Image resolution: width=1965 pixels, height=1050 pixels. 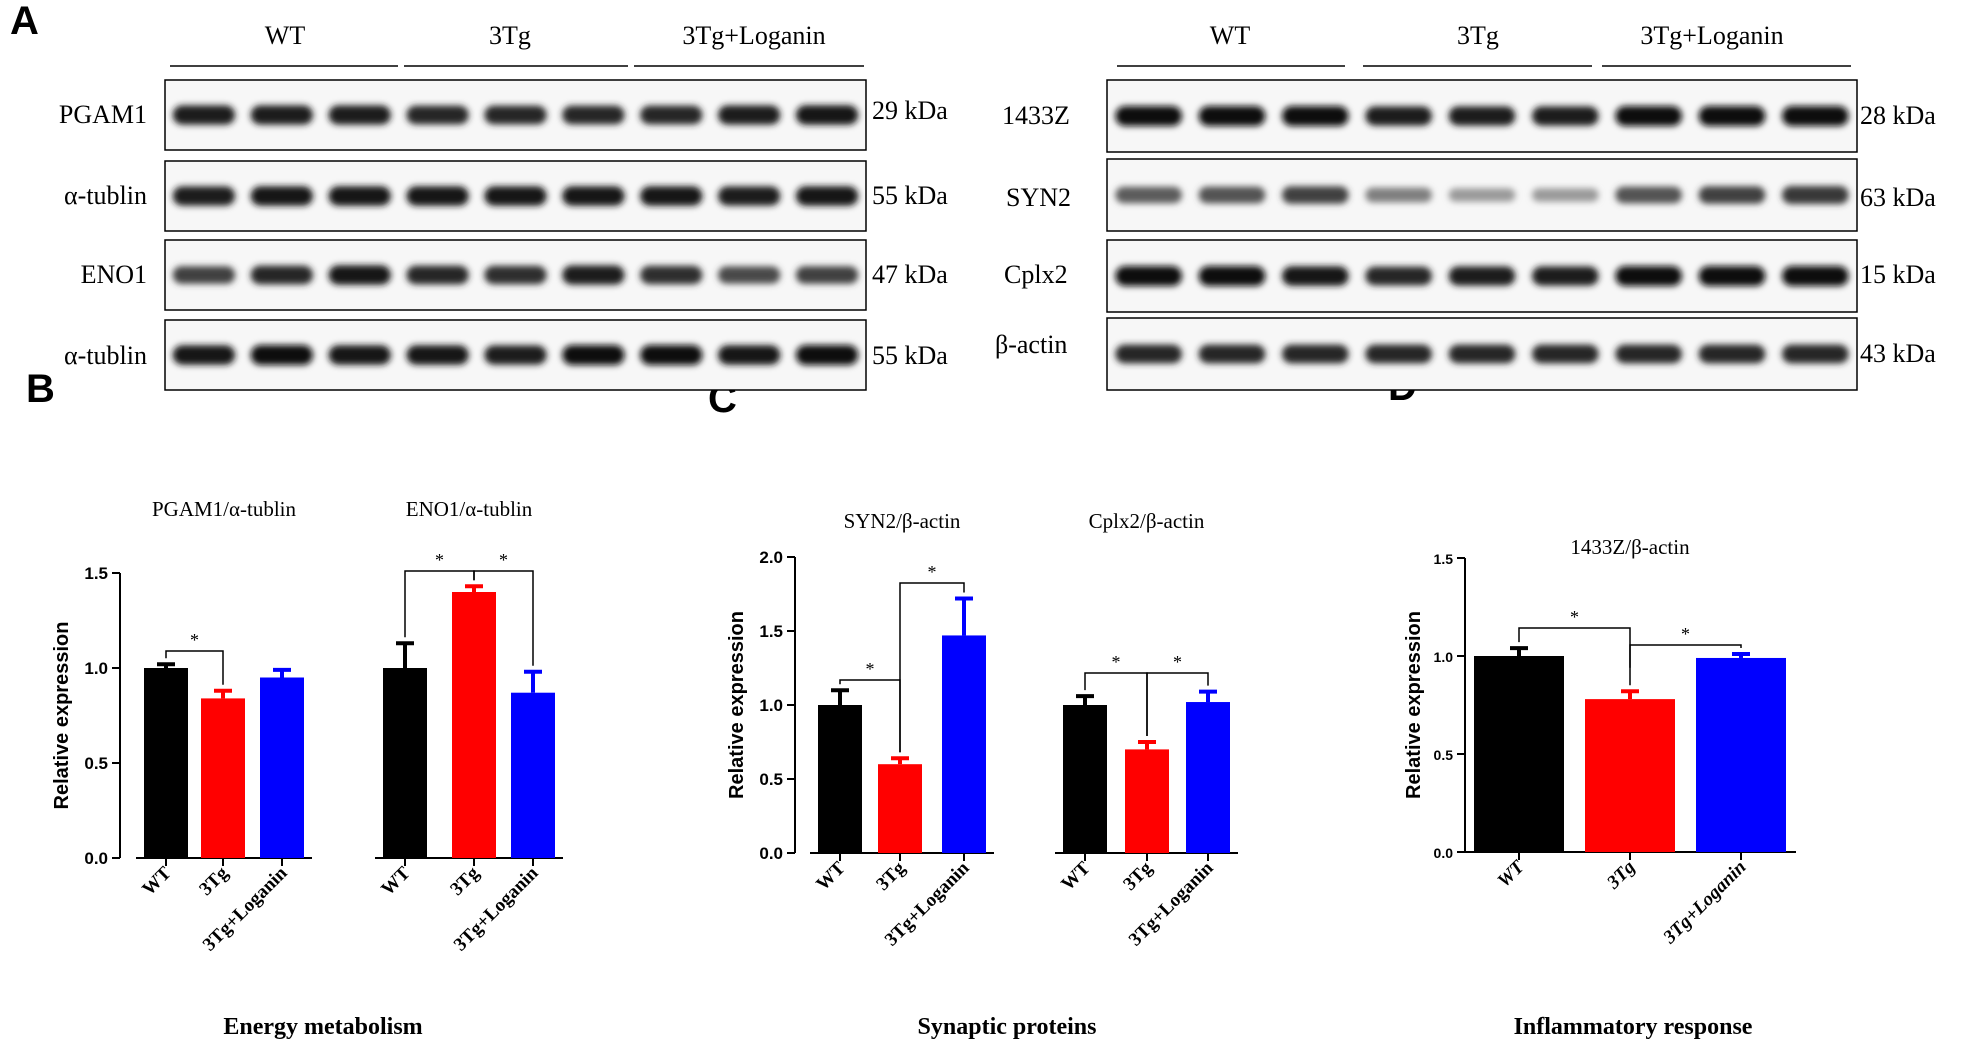 What do you see at coordinates (1036, 115) in the screenshot?
I see `blot-right-label-1433z: 1433Z` at bounding box center [1036, 115].